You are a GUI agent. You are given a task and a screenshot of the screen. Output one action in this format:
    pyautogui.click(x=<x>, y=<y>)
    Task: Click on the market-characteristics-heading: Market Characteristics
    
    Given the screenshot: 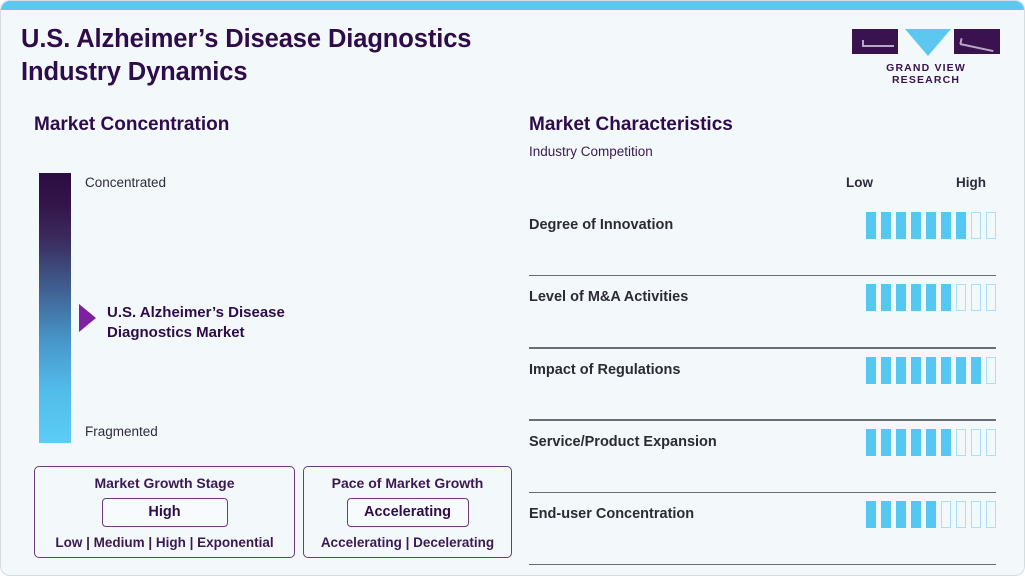 What is the action you would take?
    pyautogui.click(x=631, y=124)
    